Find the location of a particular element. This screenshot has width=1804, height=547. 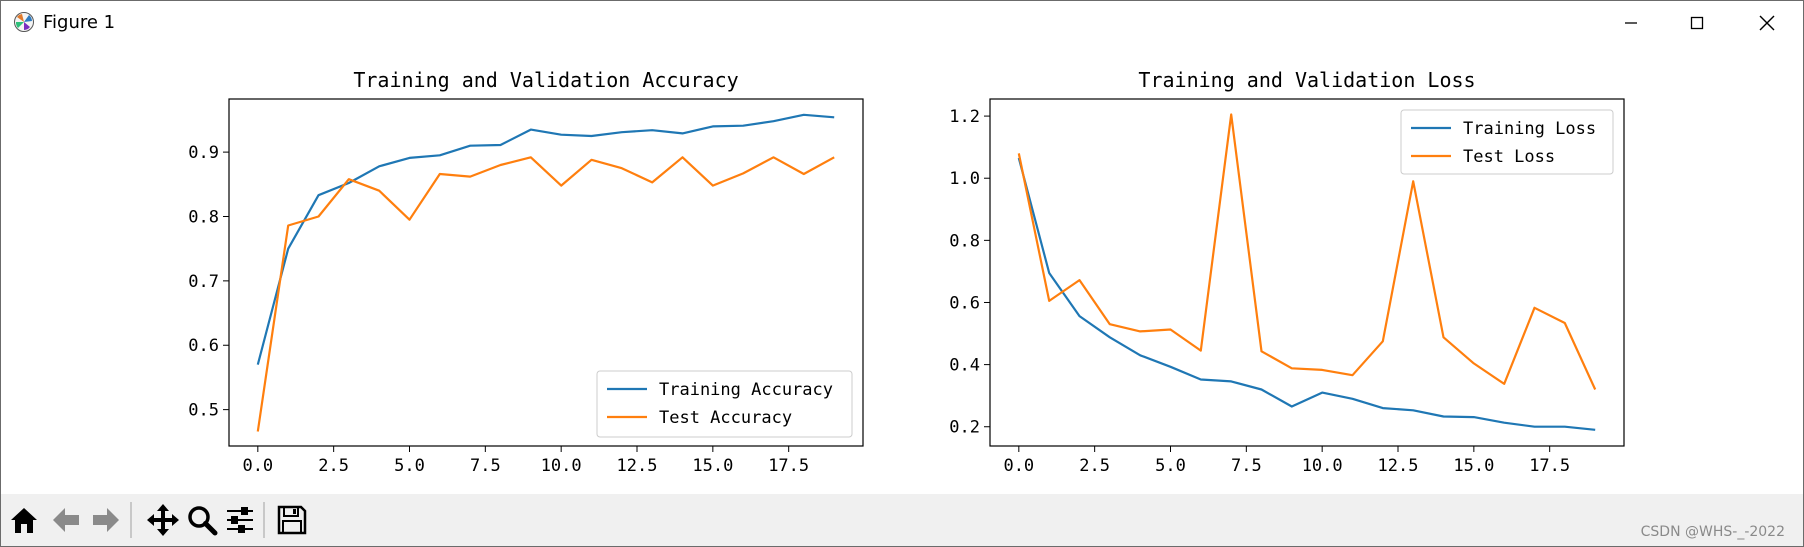

minimize-button is located at coordinates (1631, 23).